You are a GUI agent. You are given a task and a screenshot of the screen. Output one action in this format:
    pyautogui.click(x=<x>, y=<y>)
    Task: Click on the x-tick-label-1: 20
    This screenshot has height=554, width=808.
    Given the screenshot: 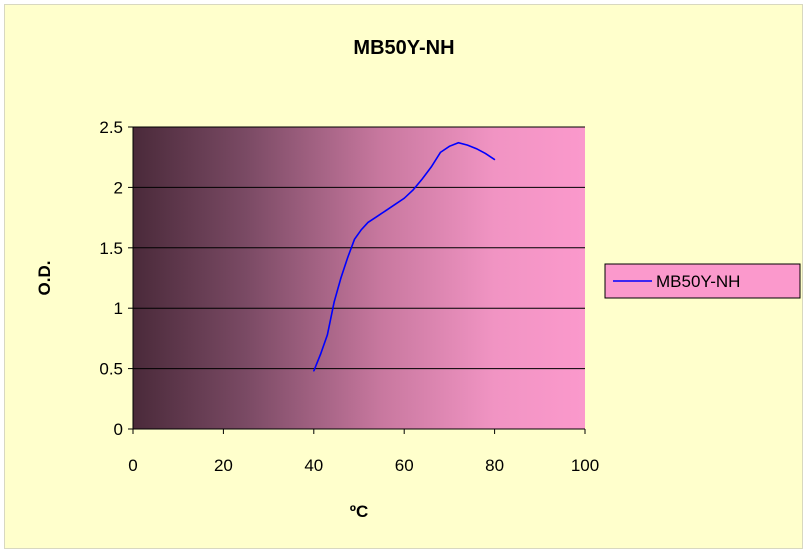 What is the action you would take?
    pyautogui.click(x=223, y=465)
    